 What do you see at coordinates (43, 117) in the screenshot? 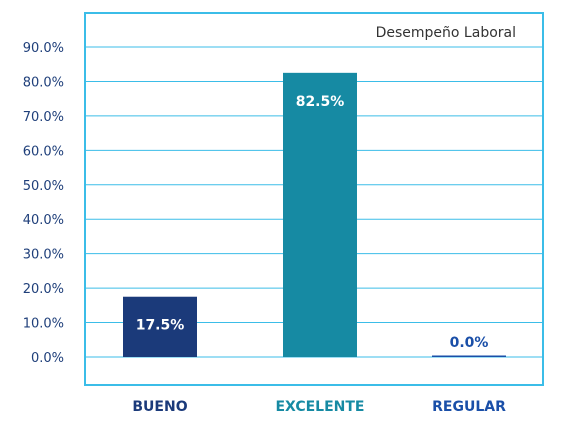
I see `y-tick-label: 70.0%` at bounding box center [43, 117].